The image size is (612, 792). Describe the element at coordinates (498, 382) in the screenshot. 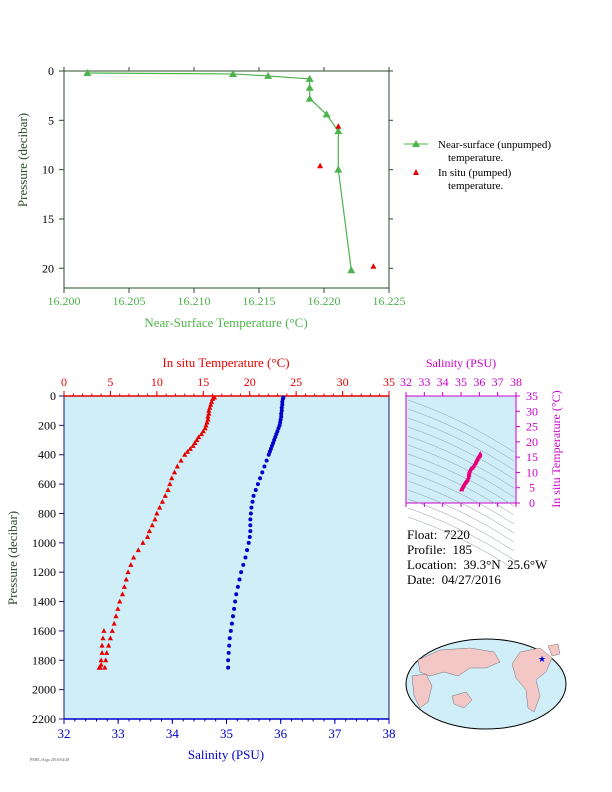

I see `ts-xtick-label: 37` at that location.